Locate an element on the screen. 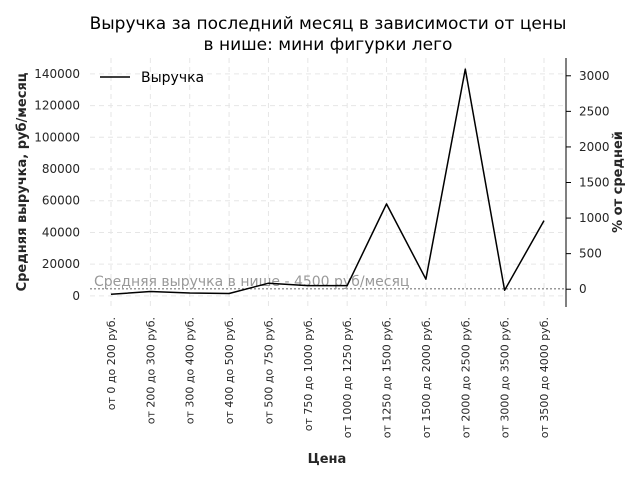 The width and height of the screenshot is (640, 480). x-tick-5: от 750 до 1000 руб. is located at coordinates (308, 374).